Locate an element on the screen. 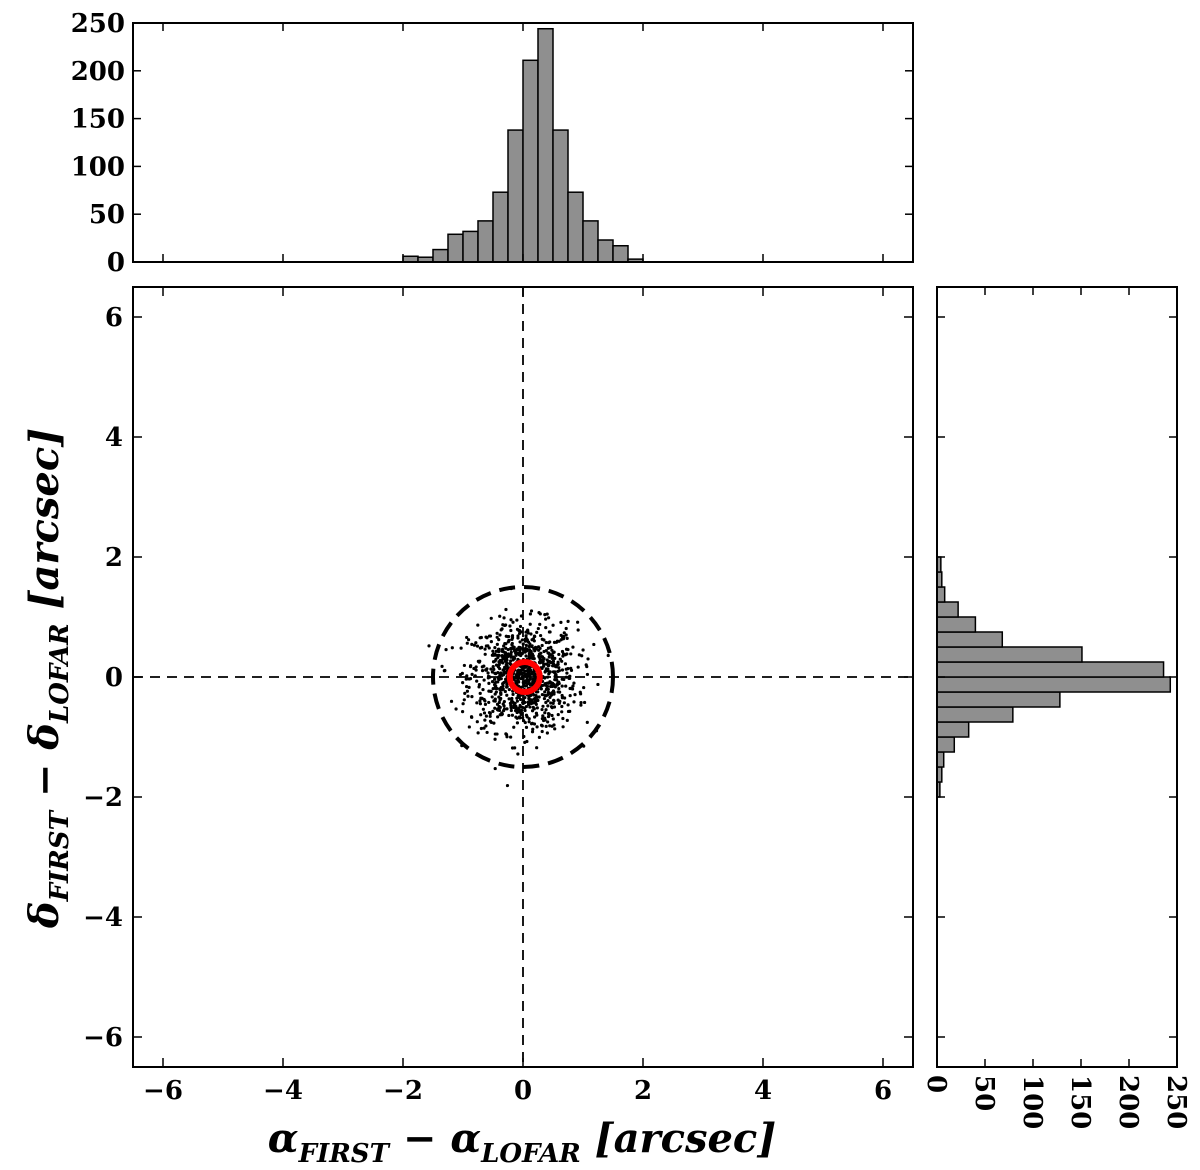  top-hist-ytick-label: 50 is located at coordinates (107, 215).